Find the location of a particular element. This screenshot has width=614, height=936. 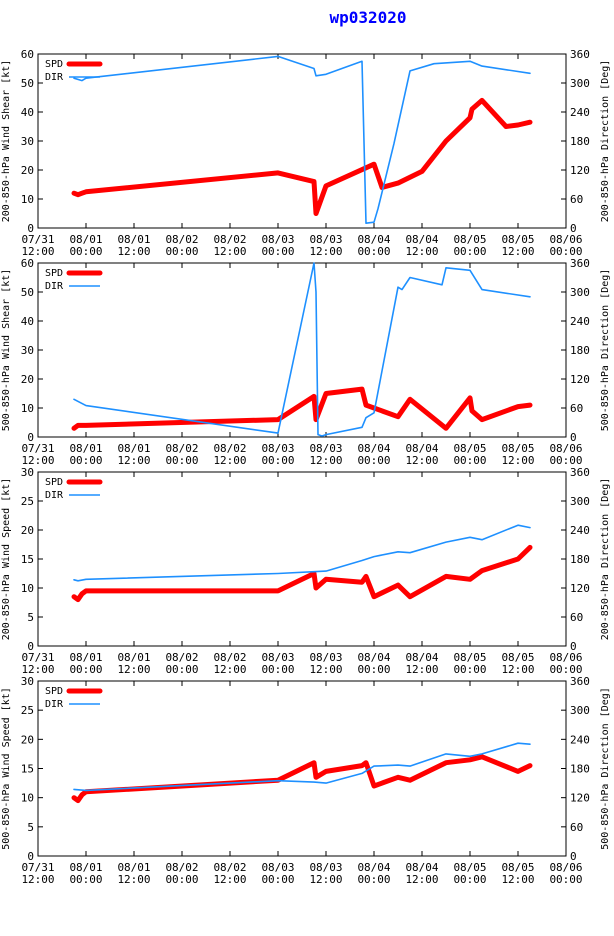

y-right-tick-label: 60 is located at coordinates (576, 199).